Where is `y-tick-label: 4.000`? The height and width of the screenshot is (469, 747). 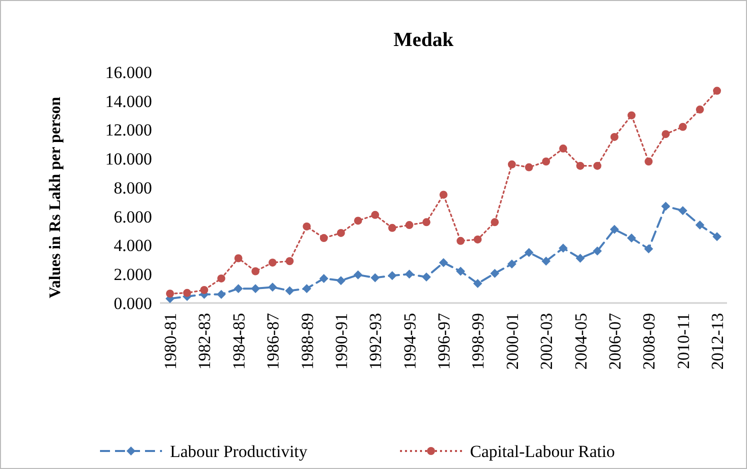 y-tick-label: 4.000 is located at coordinates (133, 246).